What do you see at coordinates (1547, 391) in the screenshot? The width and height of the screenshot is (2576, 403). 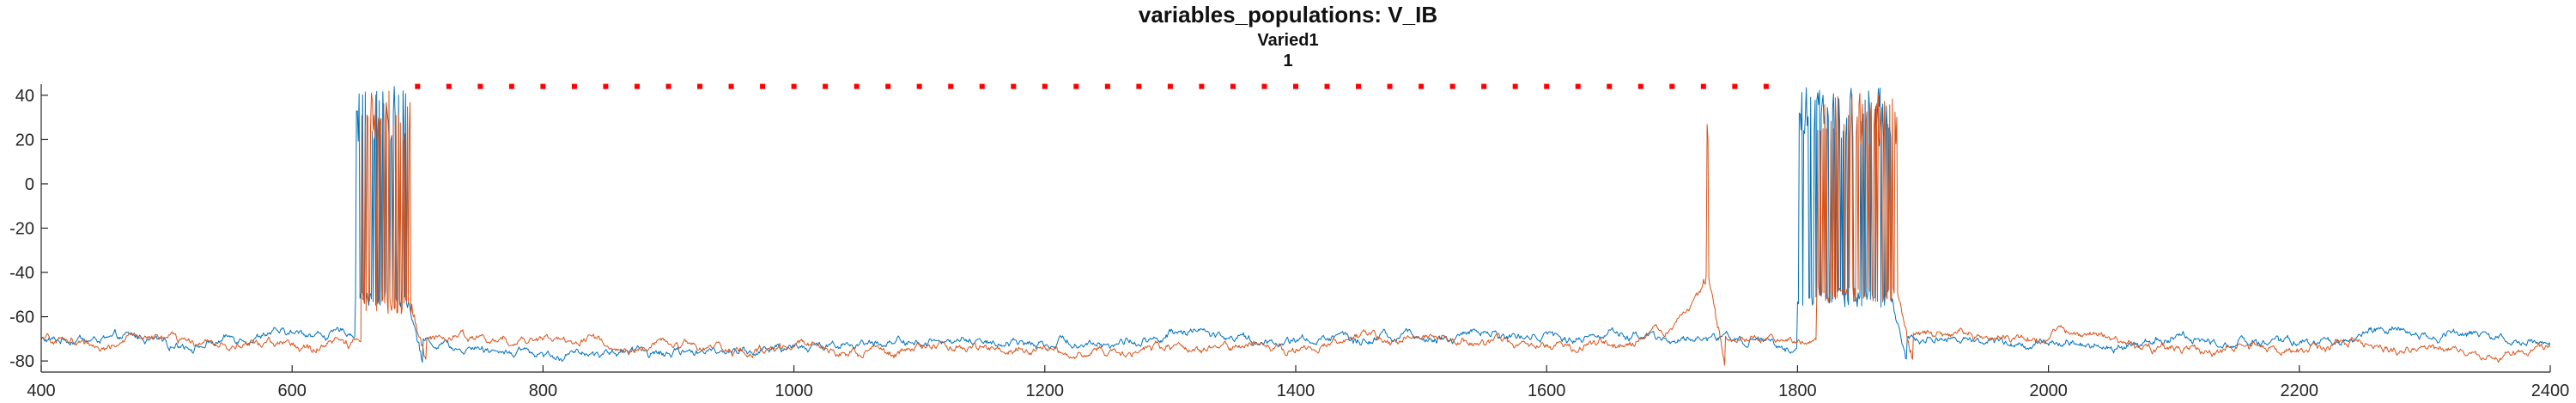 I see `x-tick-label: 1600` at bounding box center [1547, 391].